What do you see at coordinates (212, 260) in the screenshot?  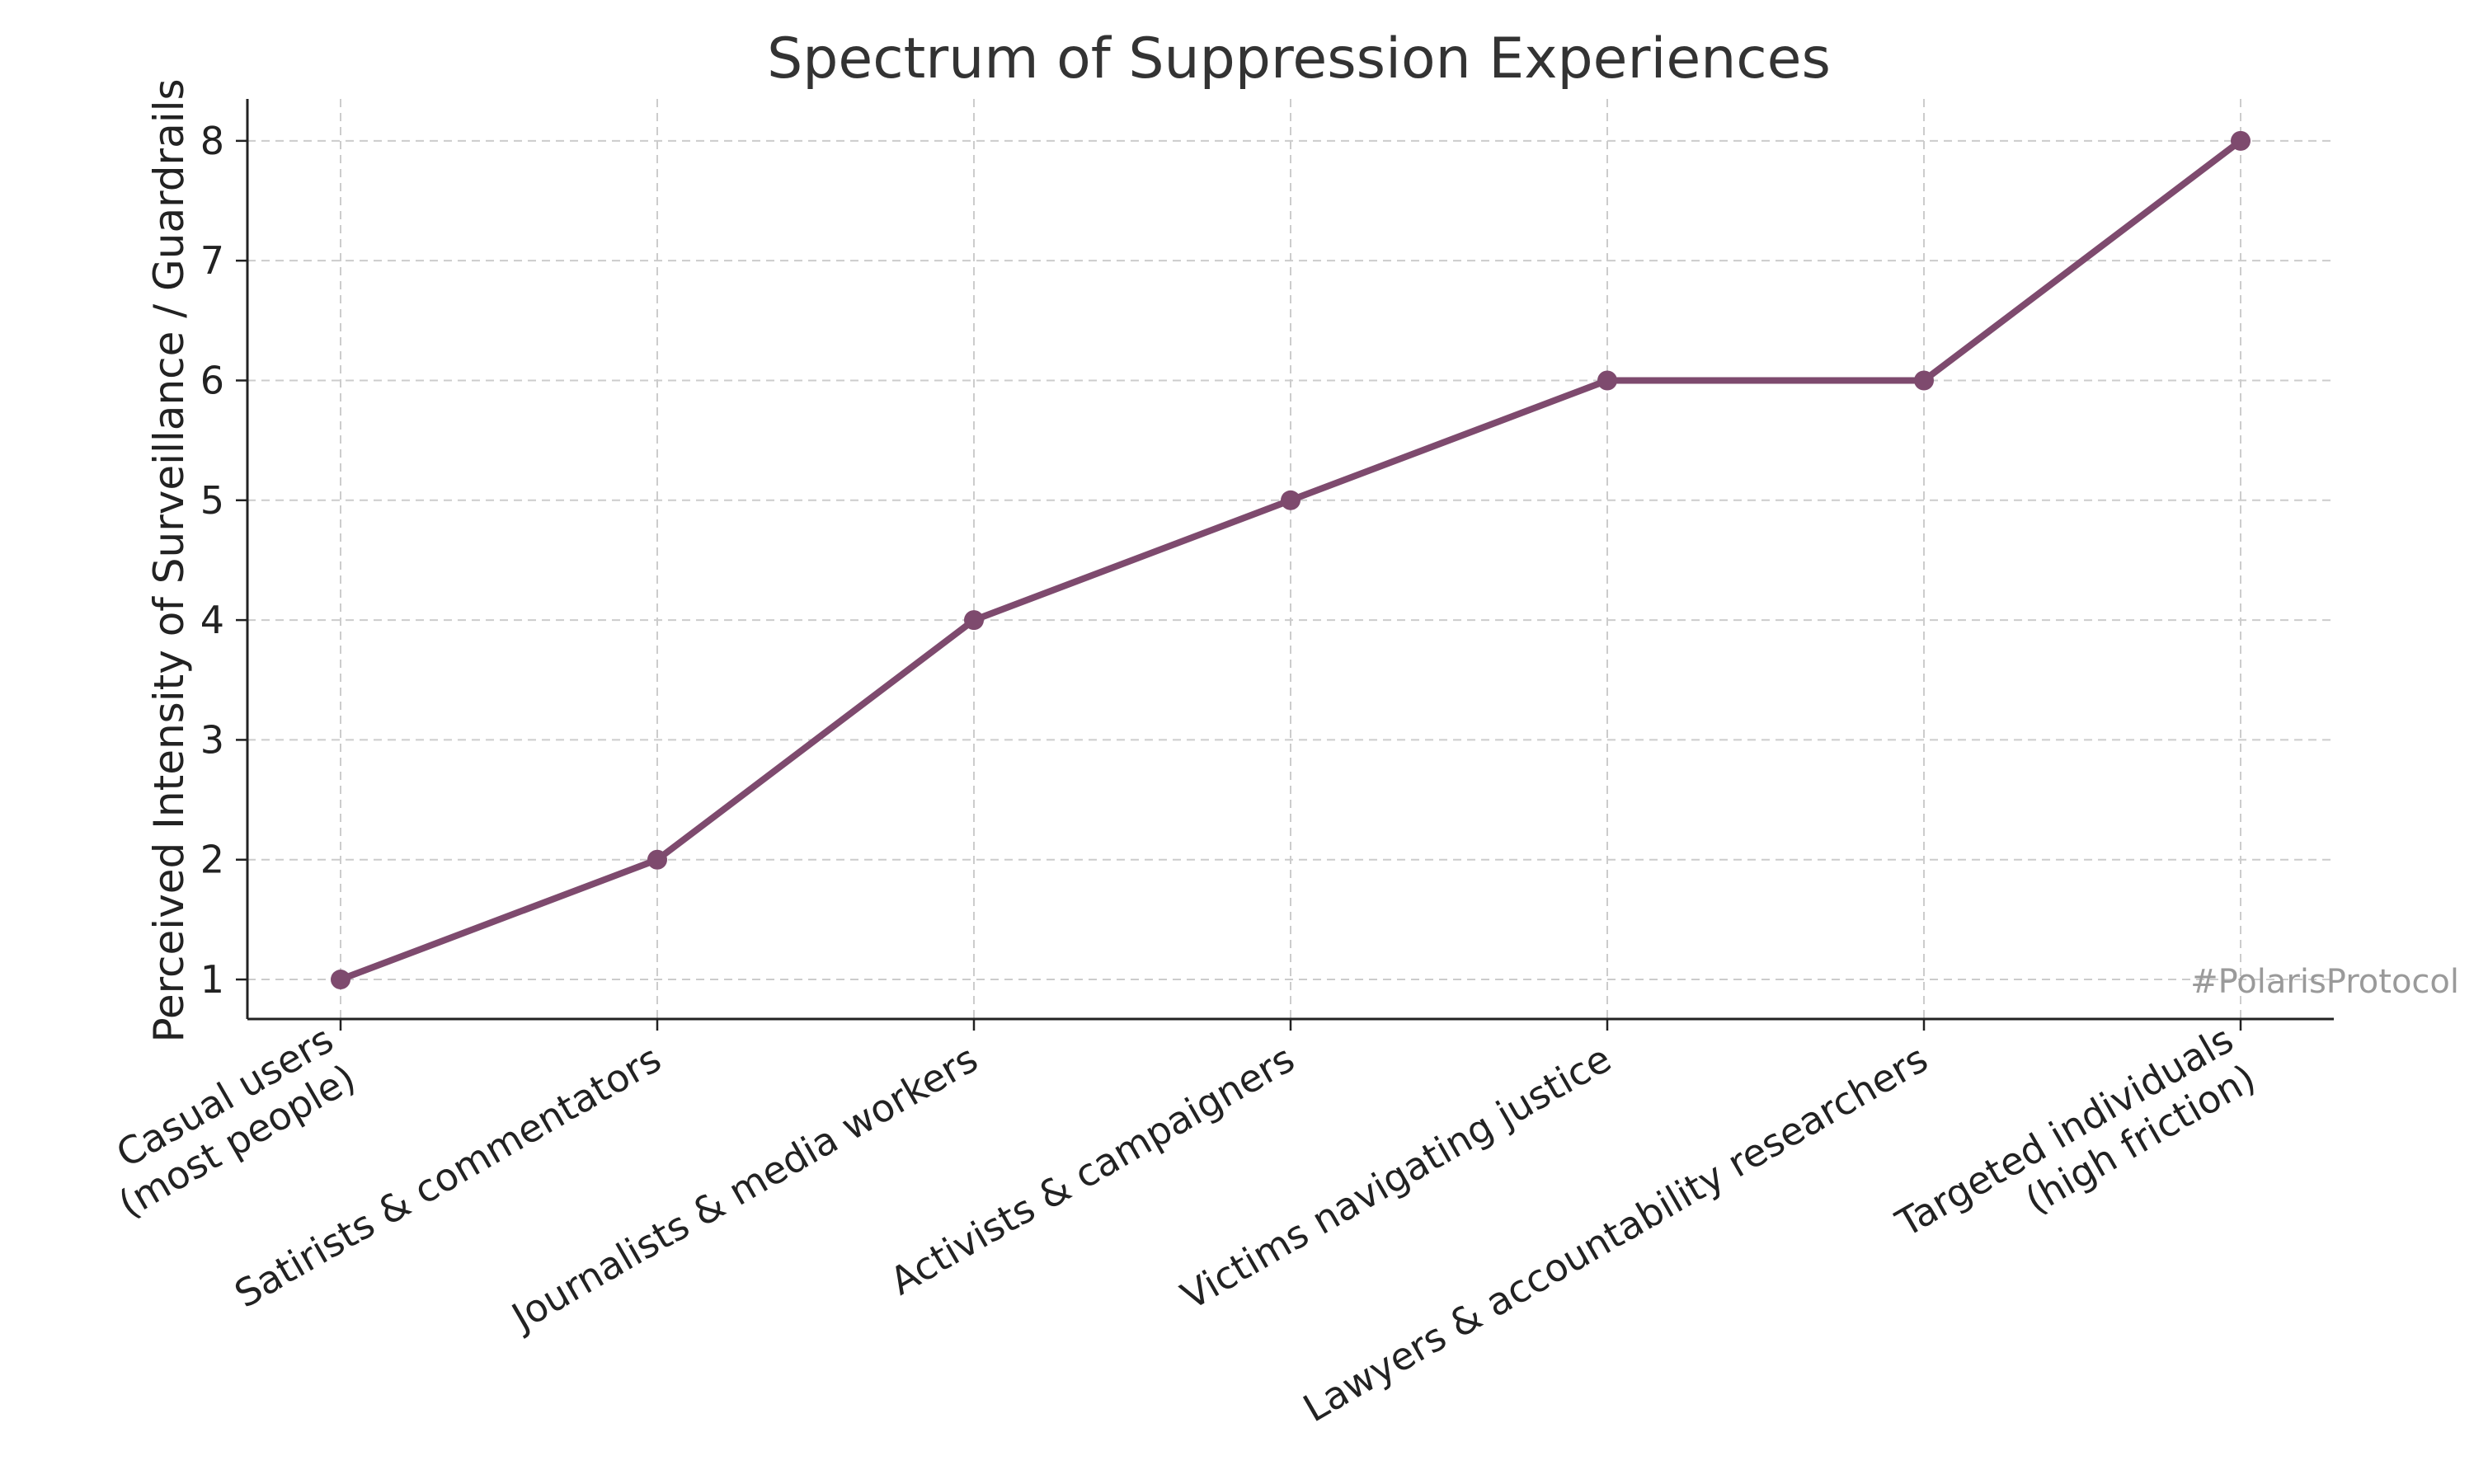 I see `y-tick-label: 7` at bounding box center [212, 260].